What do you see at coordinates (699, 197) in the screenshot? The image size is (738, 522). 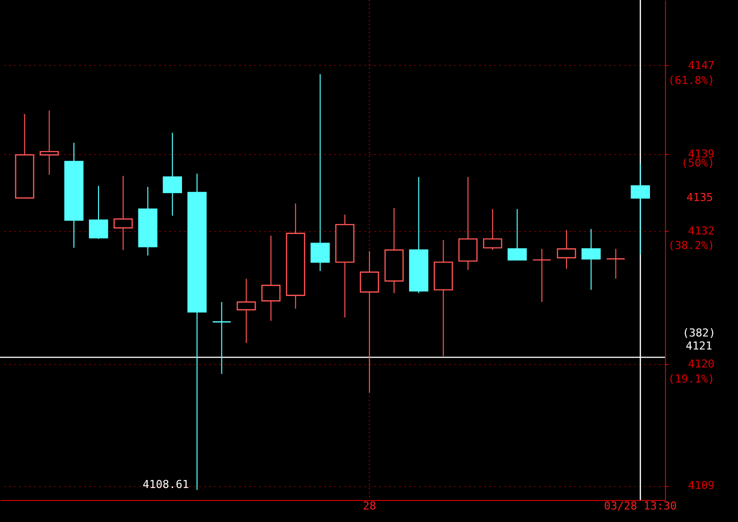 I see `text: 4135` at bounding box center [699, 197].